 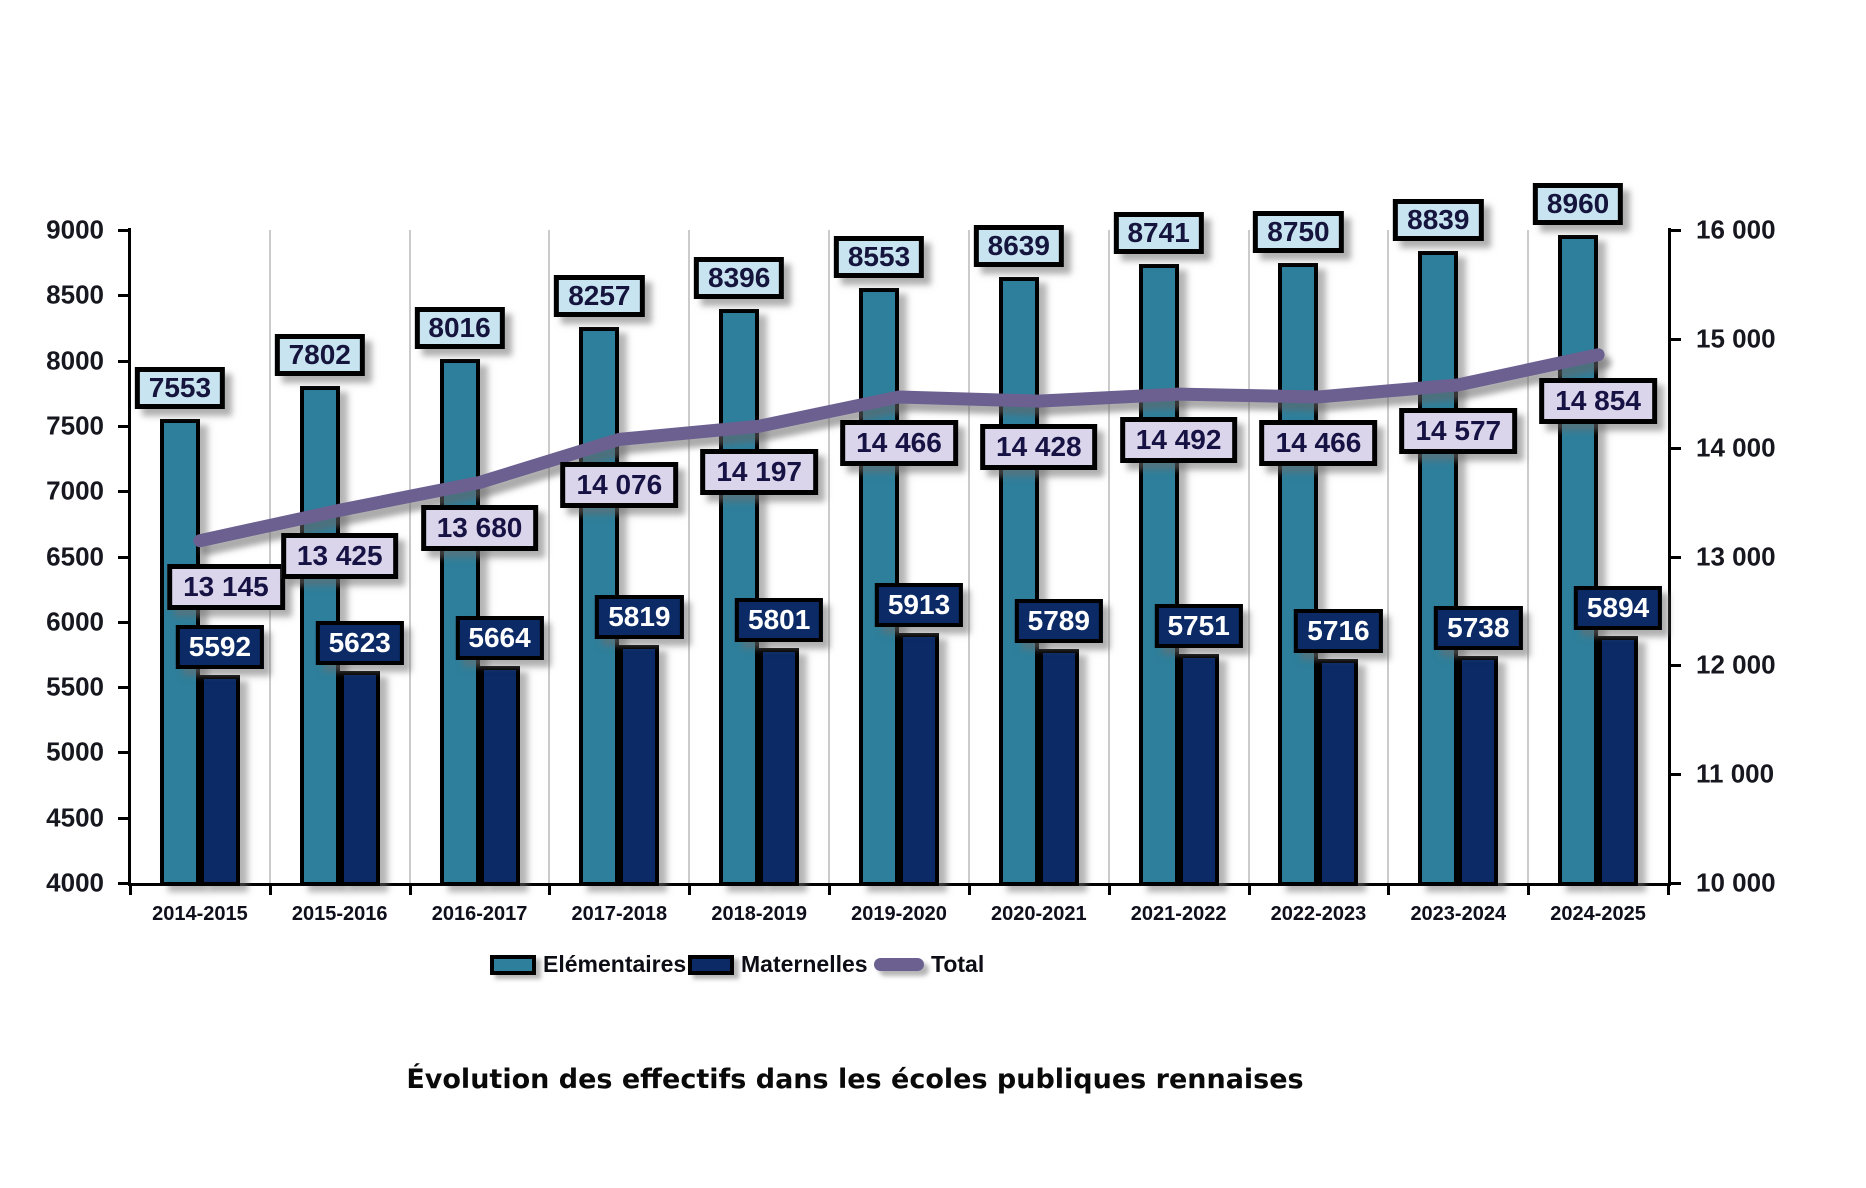 I want to click on value-label-total: 13 680, so click(x=479, y=528).